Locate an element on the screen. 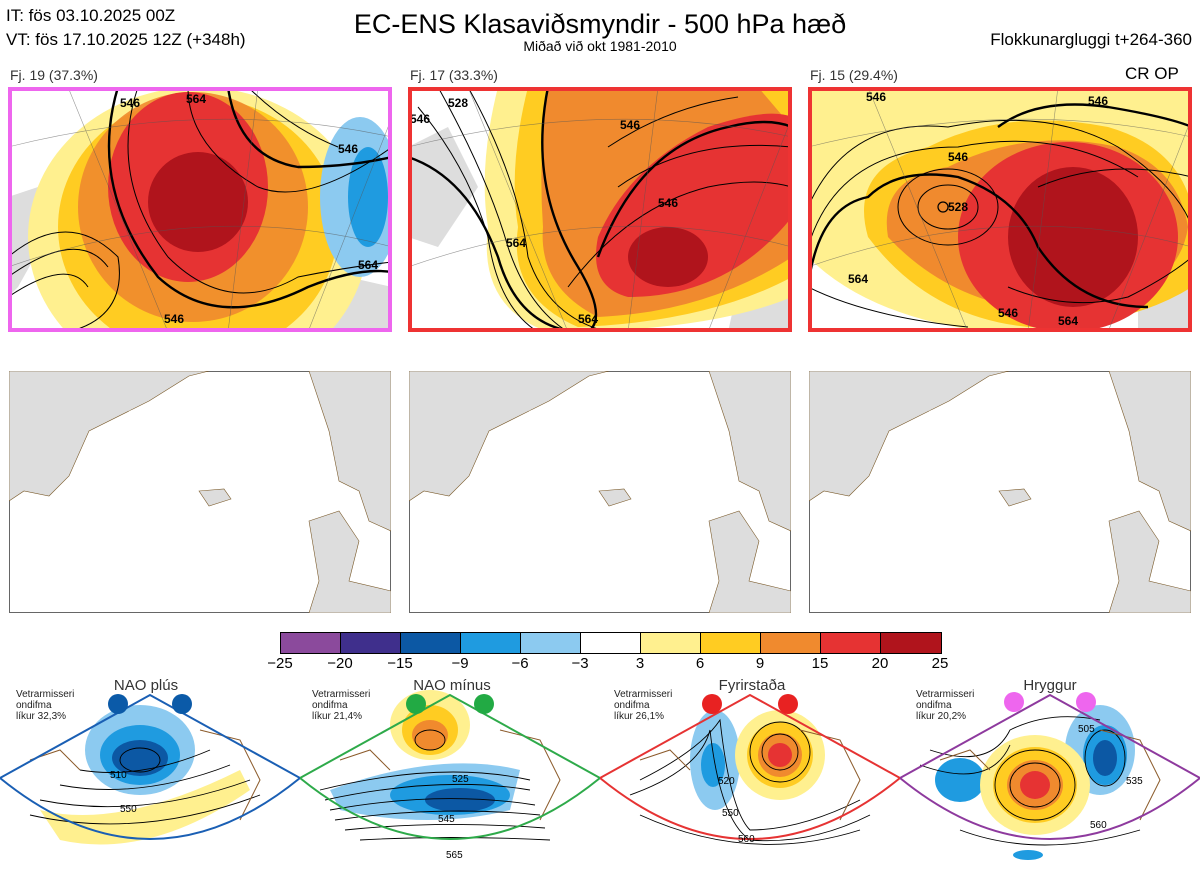  regime-map-nao-minus: 525 545 565 is located at coordinates (450, 775).